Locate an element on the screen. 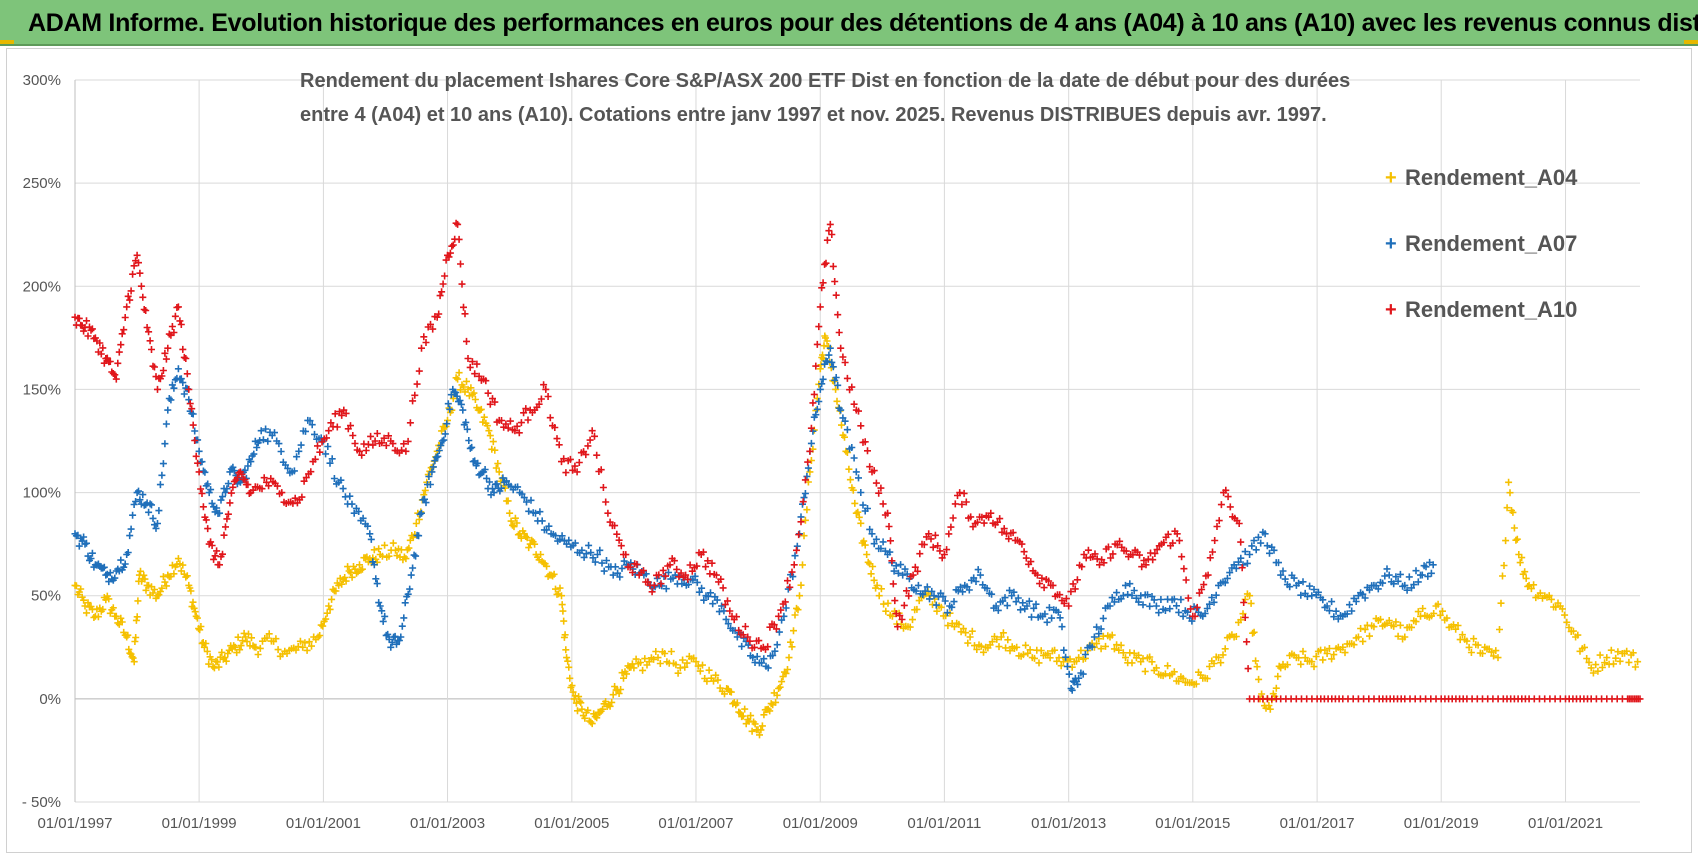 This screenshot has width=1698, height=857. x-tick-label: 01/01/2013 is located at coordinates (1068, 823).